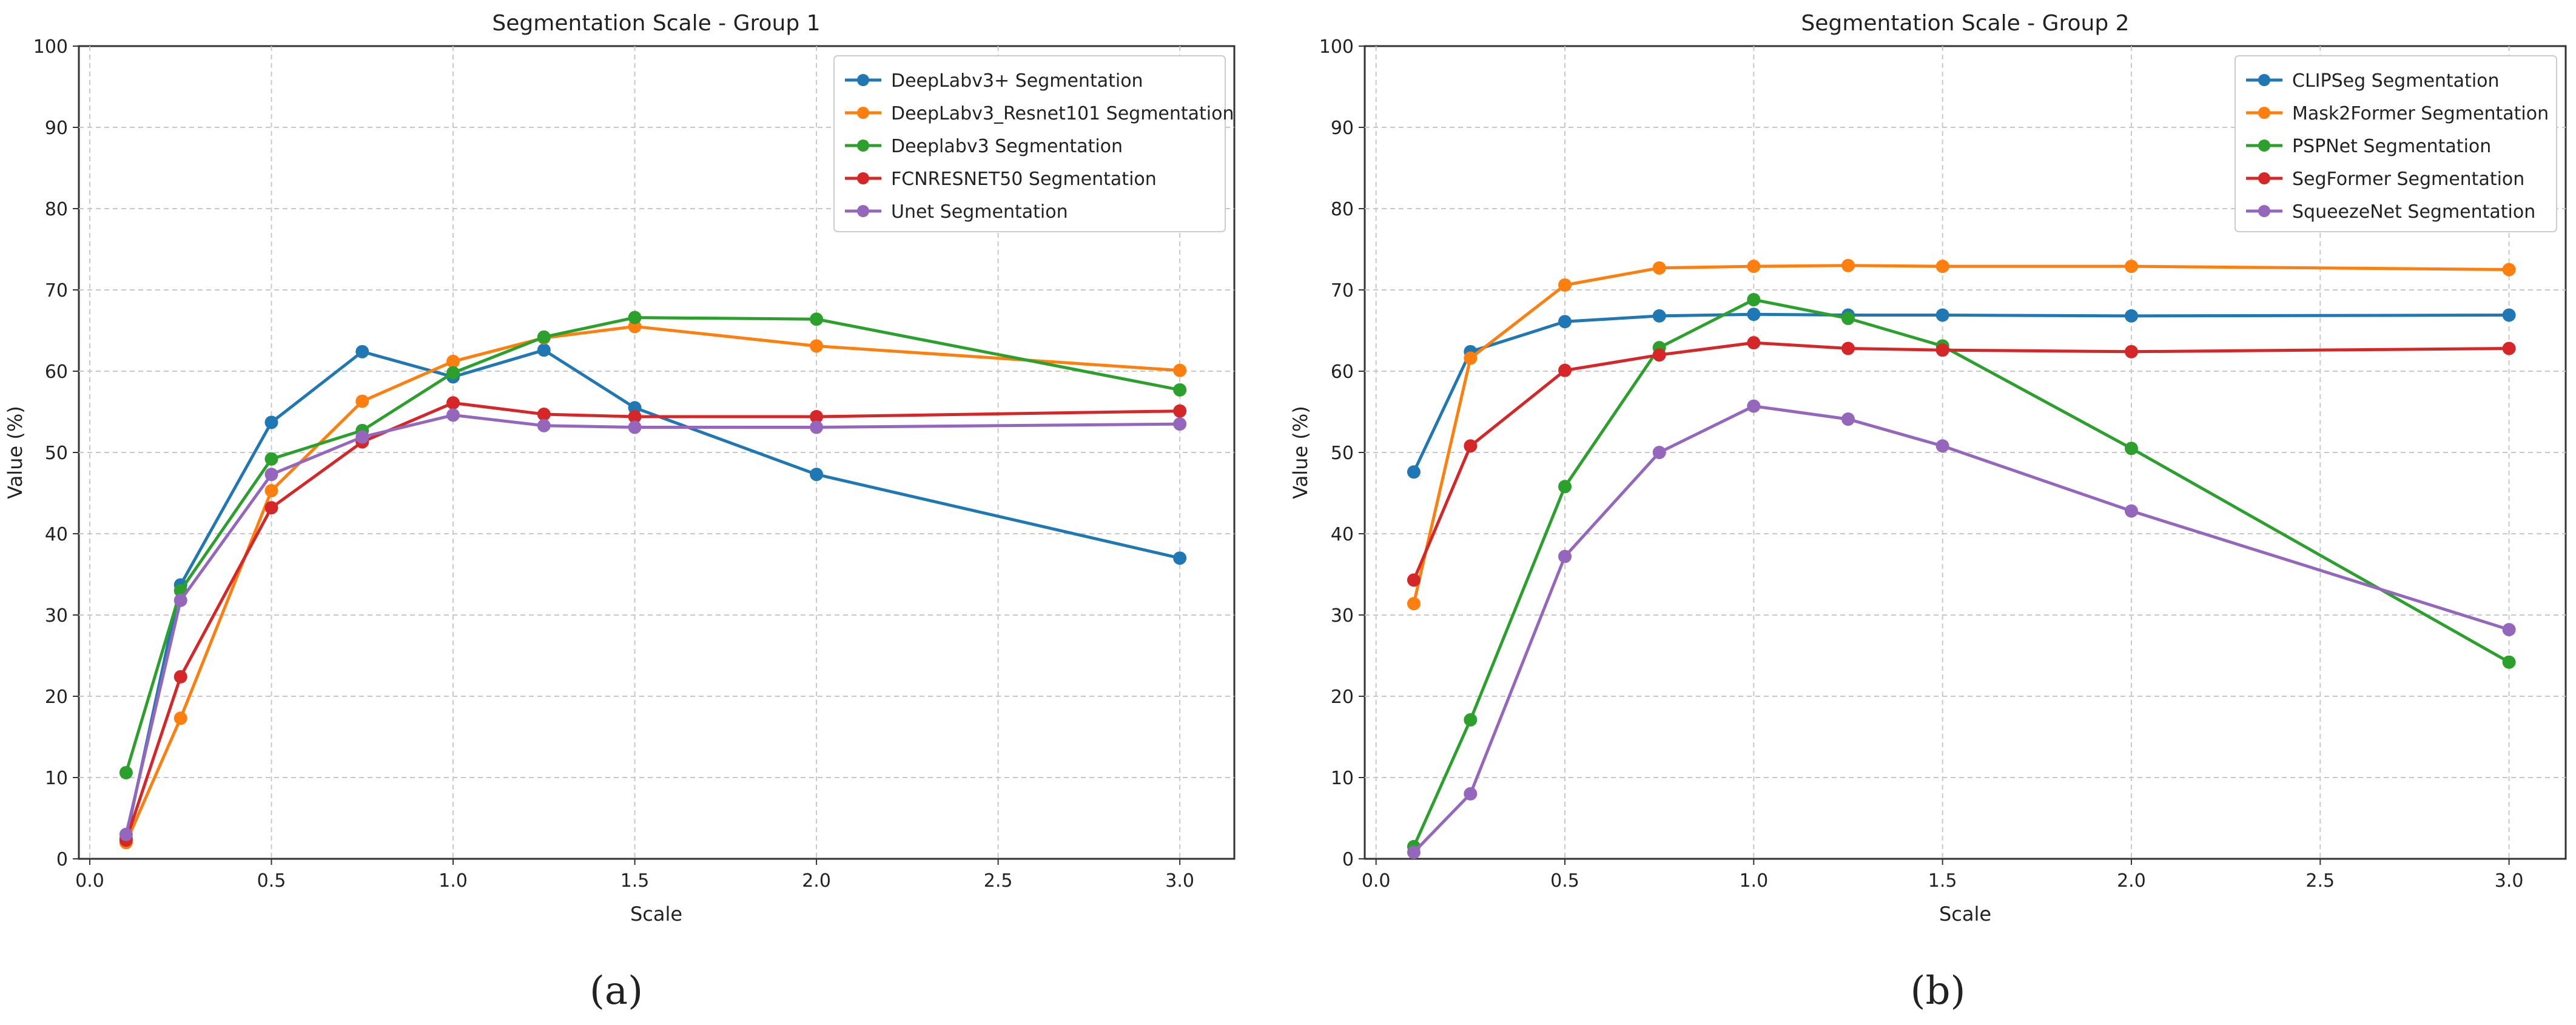 This screenshot has height=1025, width=2576. Describe the element at coordinates (656, 23) in the screenshot. I see `chart-title: Segmentation Scale - Group 1` at that location.